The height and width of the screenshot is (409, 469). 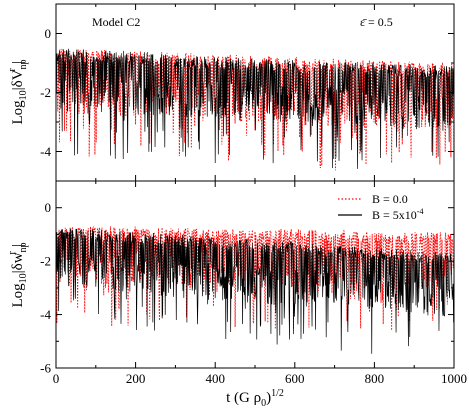 I want to click on bottom-ytick-label: -4, so click(x=45, y=314).